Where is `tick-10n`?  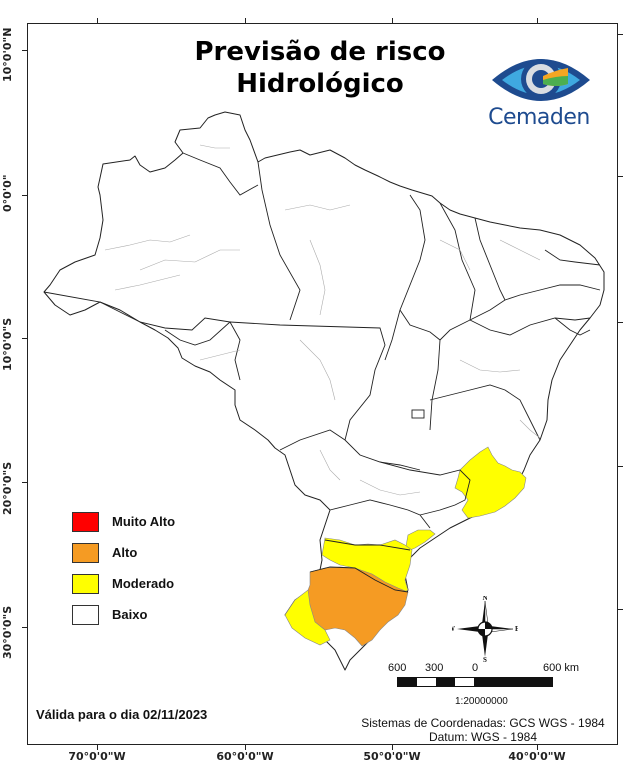
tick-10n is located at coordinates (24, 50).